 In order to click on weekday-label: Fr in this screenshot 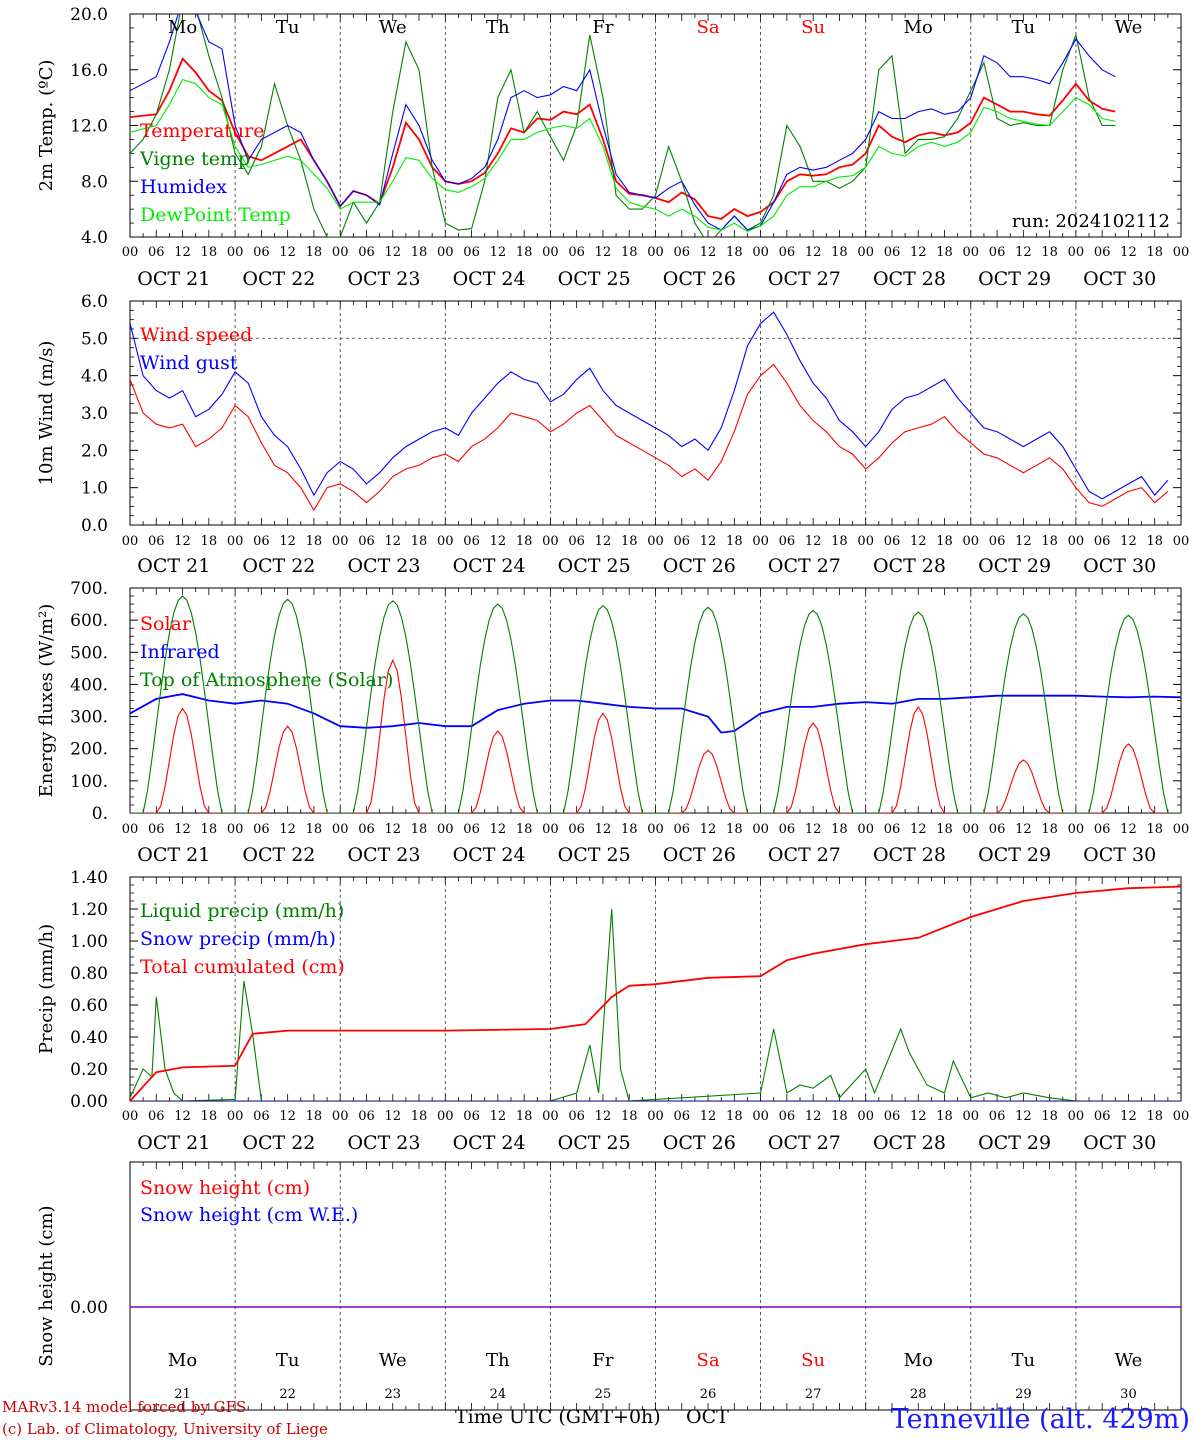, I will do `click(602, 1360)`.